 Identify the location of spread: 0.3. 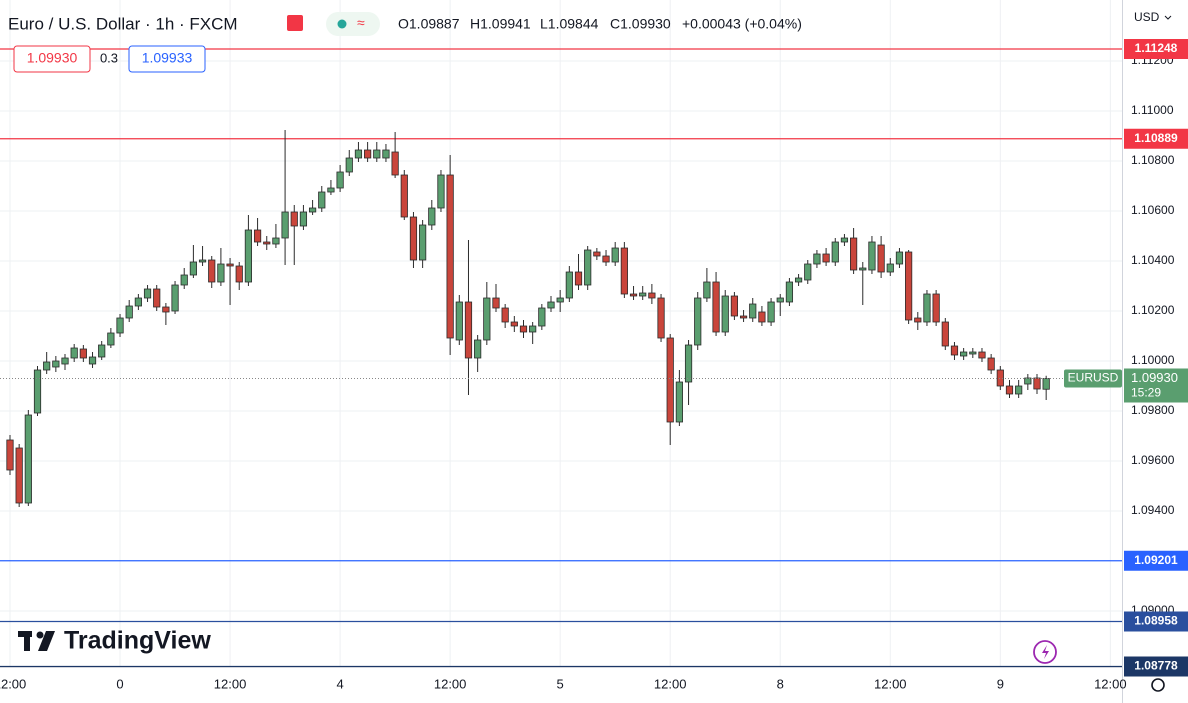
(109, 57).